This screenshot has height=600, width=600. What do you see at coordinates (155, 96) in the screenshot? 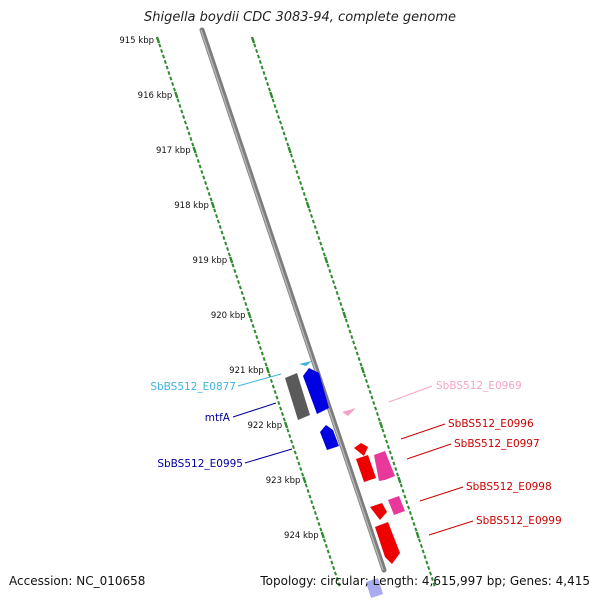
I see `kbp-tick-label: 916 kbp` at bounding box center [155, 96].